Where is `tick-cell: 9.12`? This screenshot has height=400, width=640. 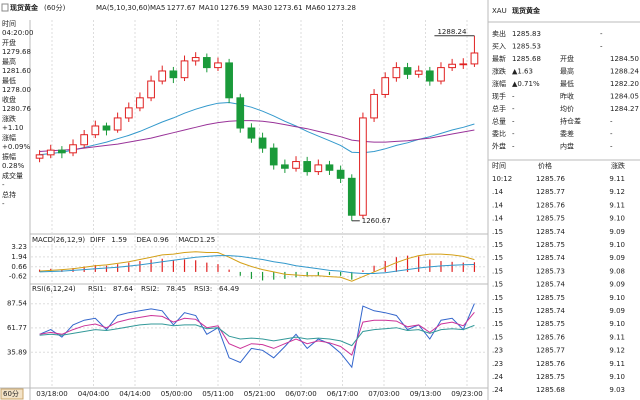 tick-cell: 9.12 is located at coordinates (617, 192).